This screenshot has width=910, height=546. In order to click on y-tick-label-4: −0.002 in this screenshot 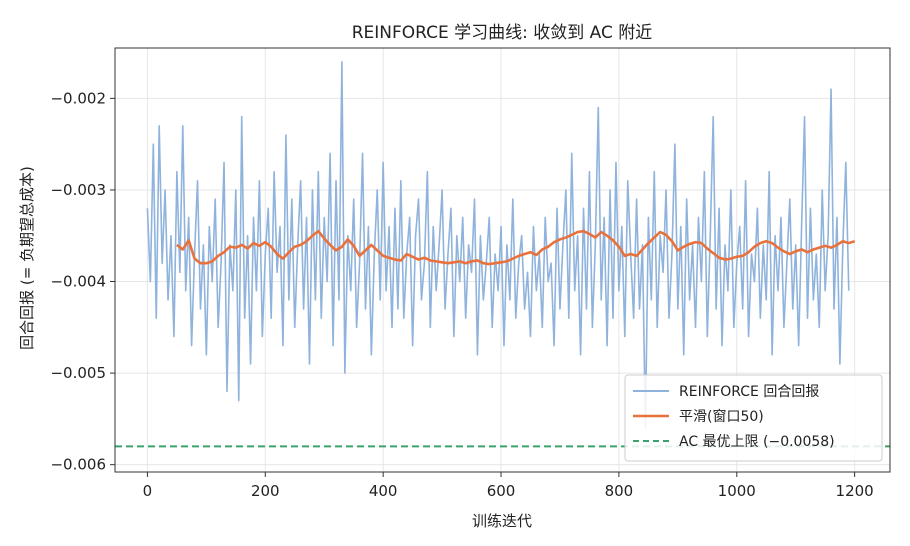, I will do `click(78, 98)`.